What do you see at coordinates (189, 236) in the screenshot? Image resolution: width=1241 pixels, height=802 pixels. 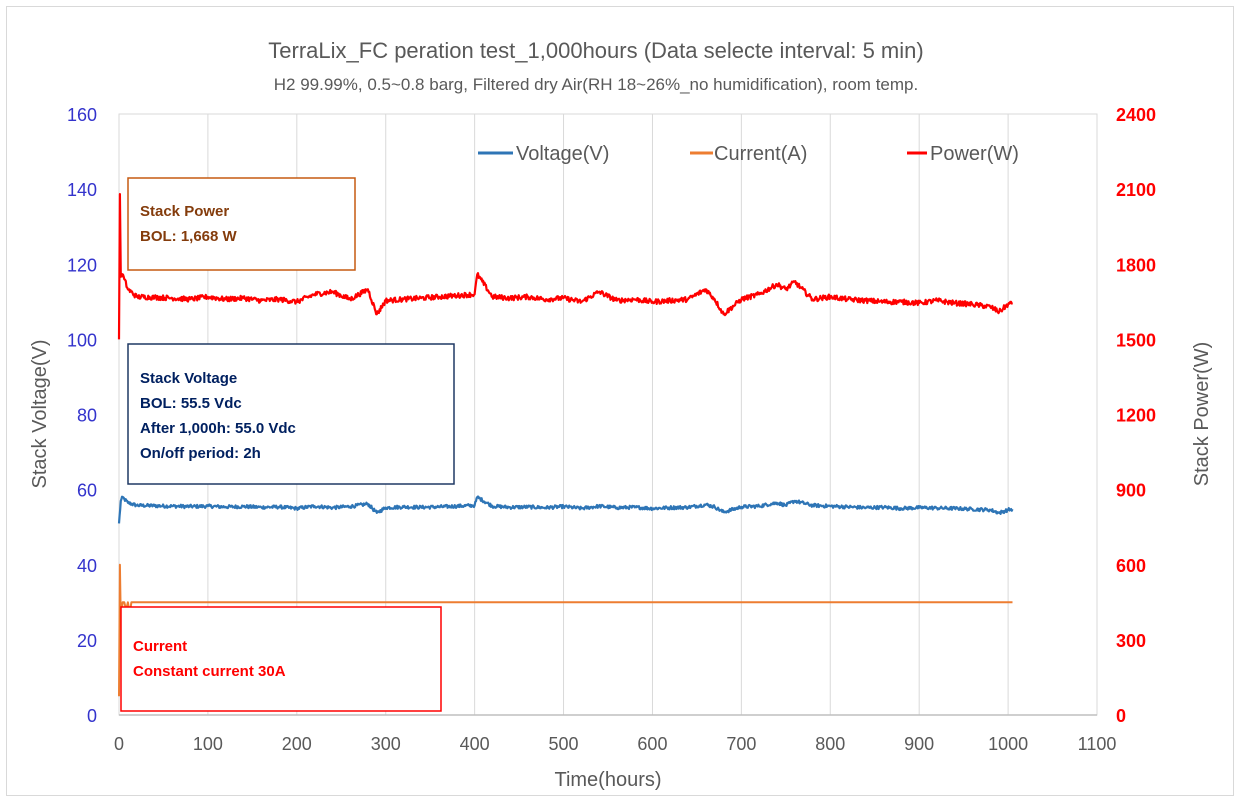 I see `power-note-line: BOL: 1,668 W` at bounding box center [189, 236].